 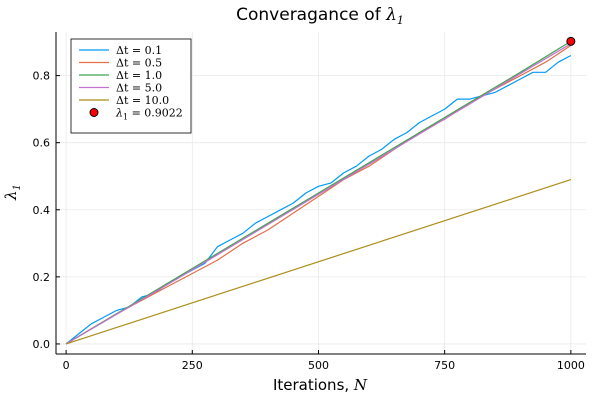 What do you see at coordinates (17, 187) in the screenshot?
I see `y-axis-label-math-sub: 1` at bounding box center [17, 187].